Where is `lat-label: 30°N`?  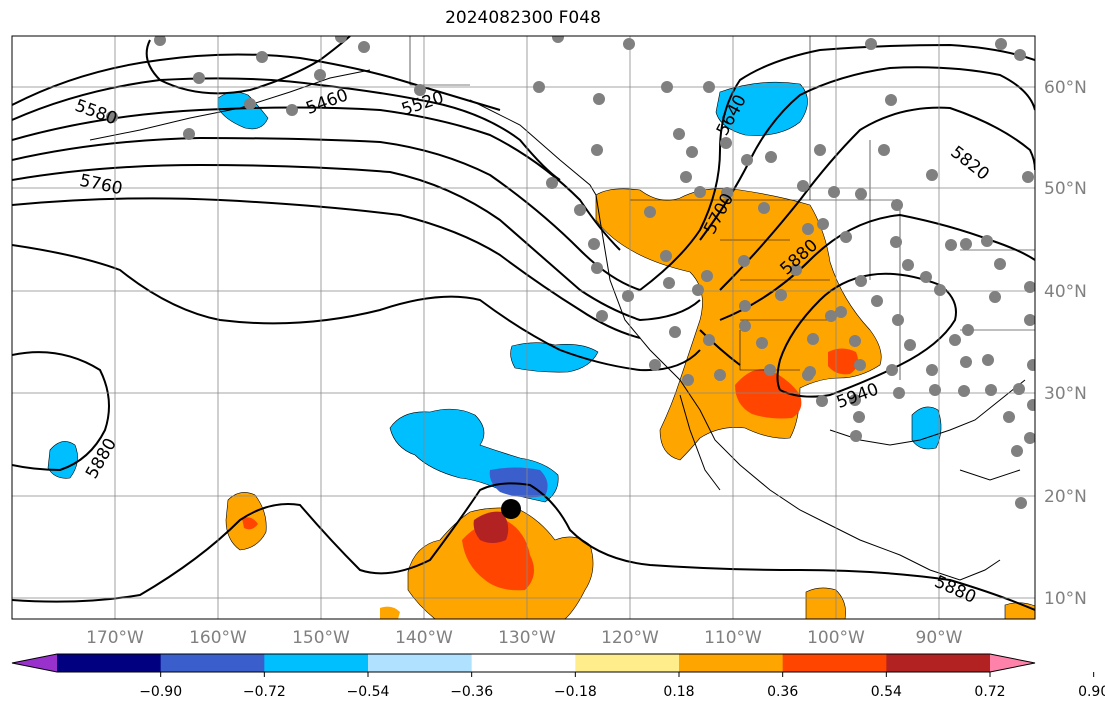
lat-label: 30°N is located at coordinates (1065, 394).